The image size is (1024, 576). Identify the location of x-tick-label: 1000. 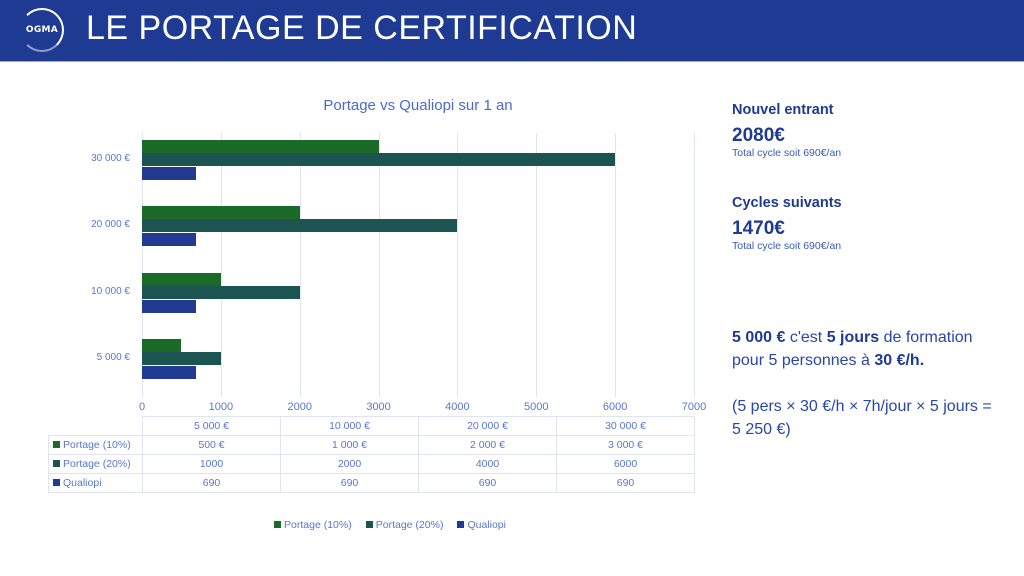
(221, 407).